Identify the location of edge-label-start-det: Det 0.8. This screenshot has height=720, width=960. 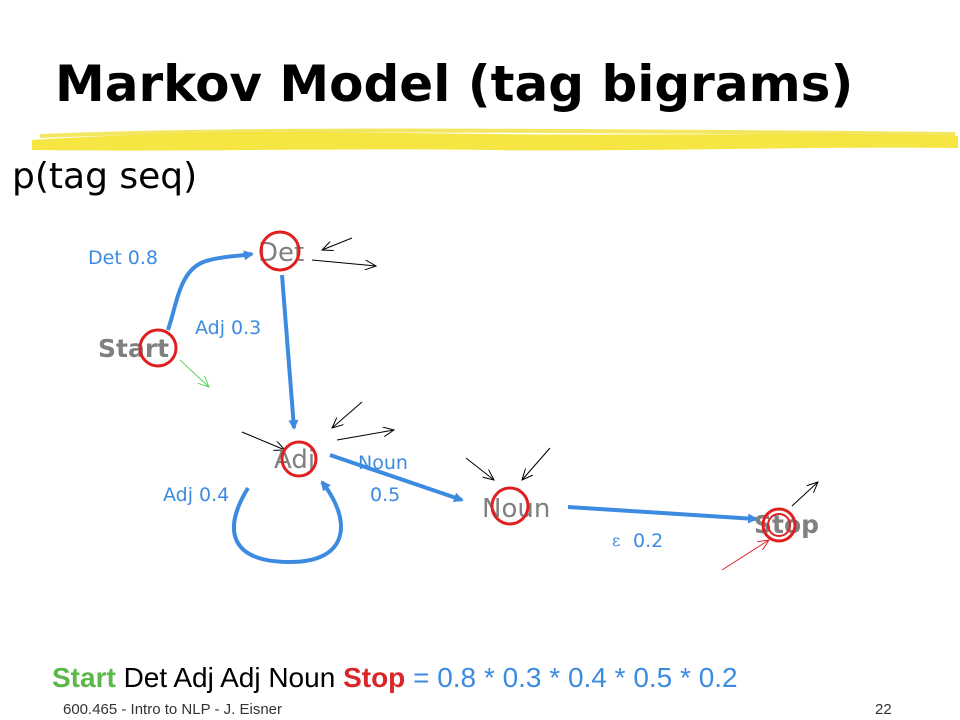
(123, 258).